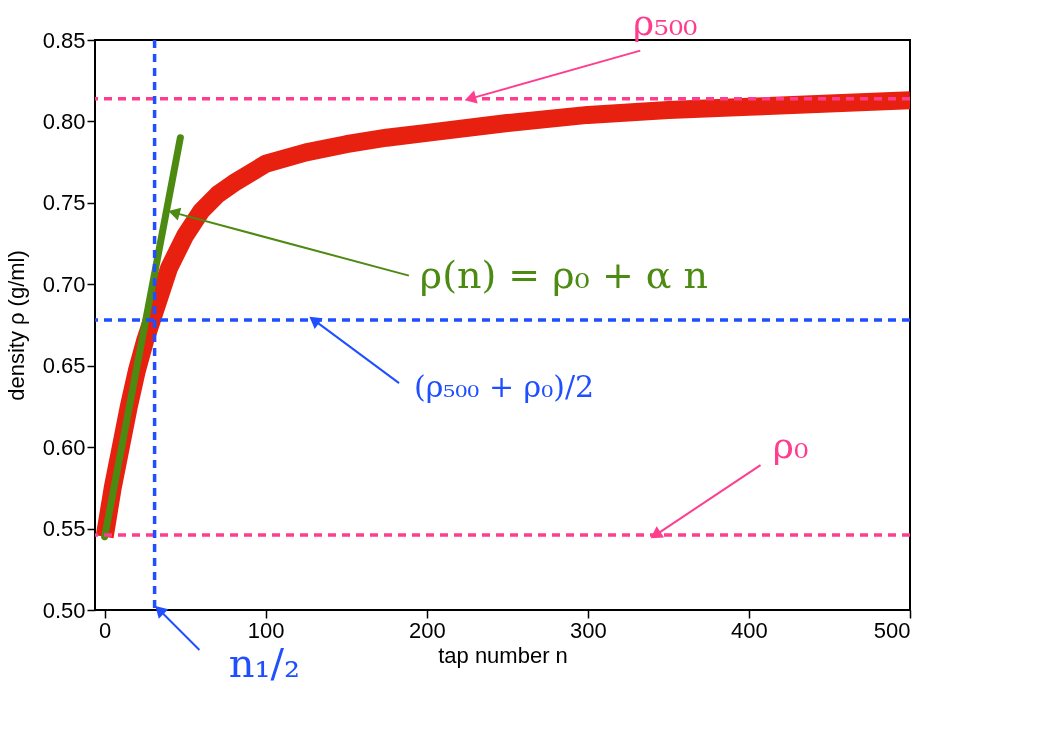 The height and width of the screenshot is (745, 1042). What do you see at coordinates (264, 663) in the screenshot?
I see `annotation: n₁/₂` at bounding box center [264, 663].